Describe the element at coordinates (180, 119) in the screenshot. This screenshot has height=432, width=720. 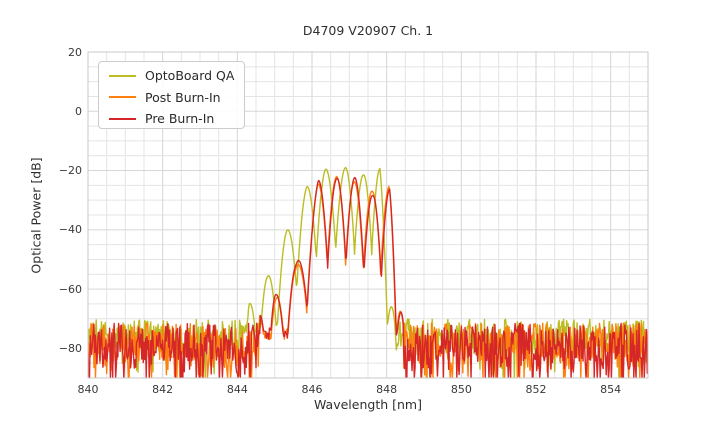
I see `legend-label: Pre Burn-In` at that location.